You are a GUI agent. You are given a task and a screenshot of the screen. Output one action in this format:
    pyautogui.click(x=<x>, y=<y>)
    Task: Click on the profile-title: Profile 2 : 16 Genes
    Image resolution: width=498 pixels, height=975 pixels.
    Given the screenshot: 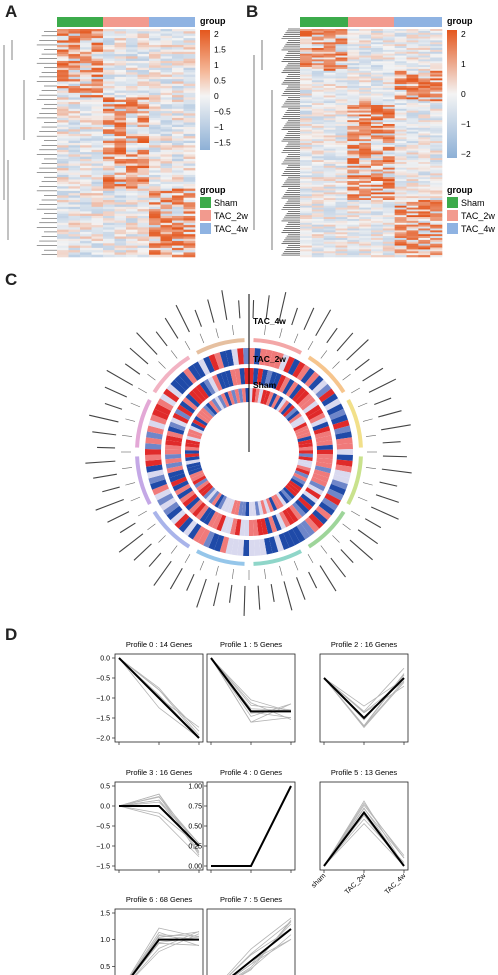 What is the action you would take?
    pyautogui.click(x=364, y=644)
    